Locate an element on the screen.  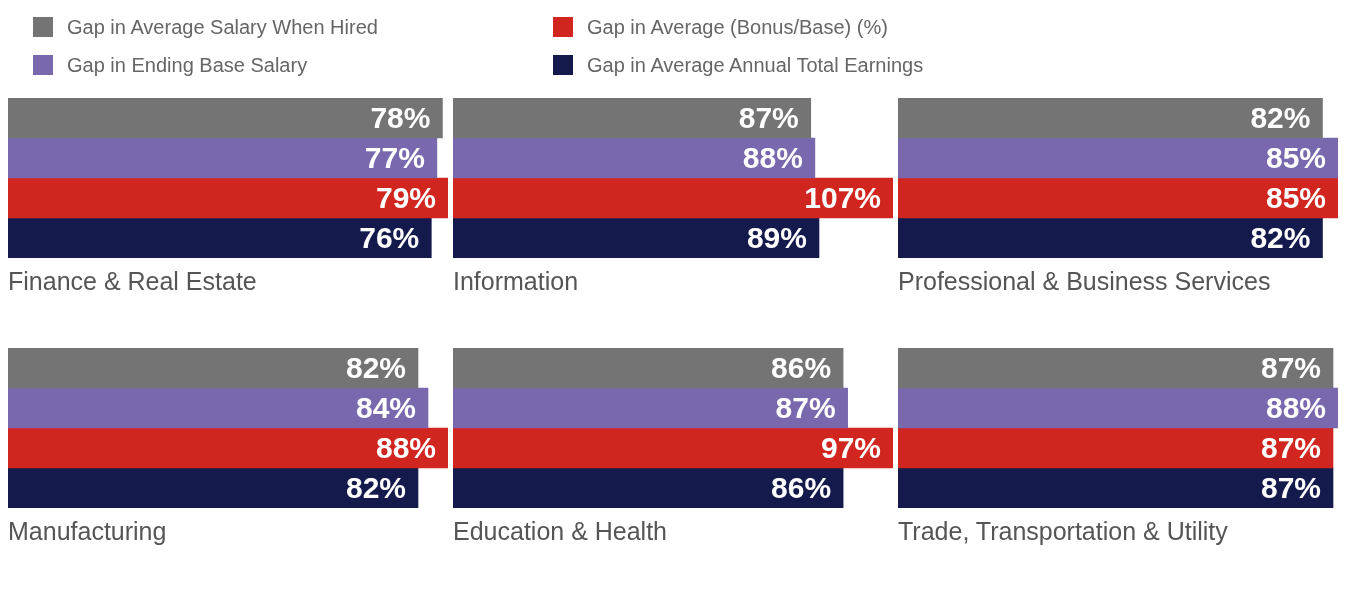
text: Education & Health is located at coordinates (560, 530).